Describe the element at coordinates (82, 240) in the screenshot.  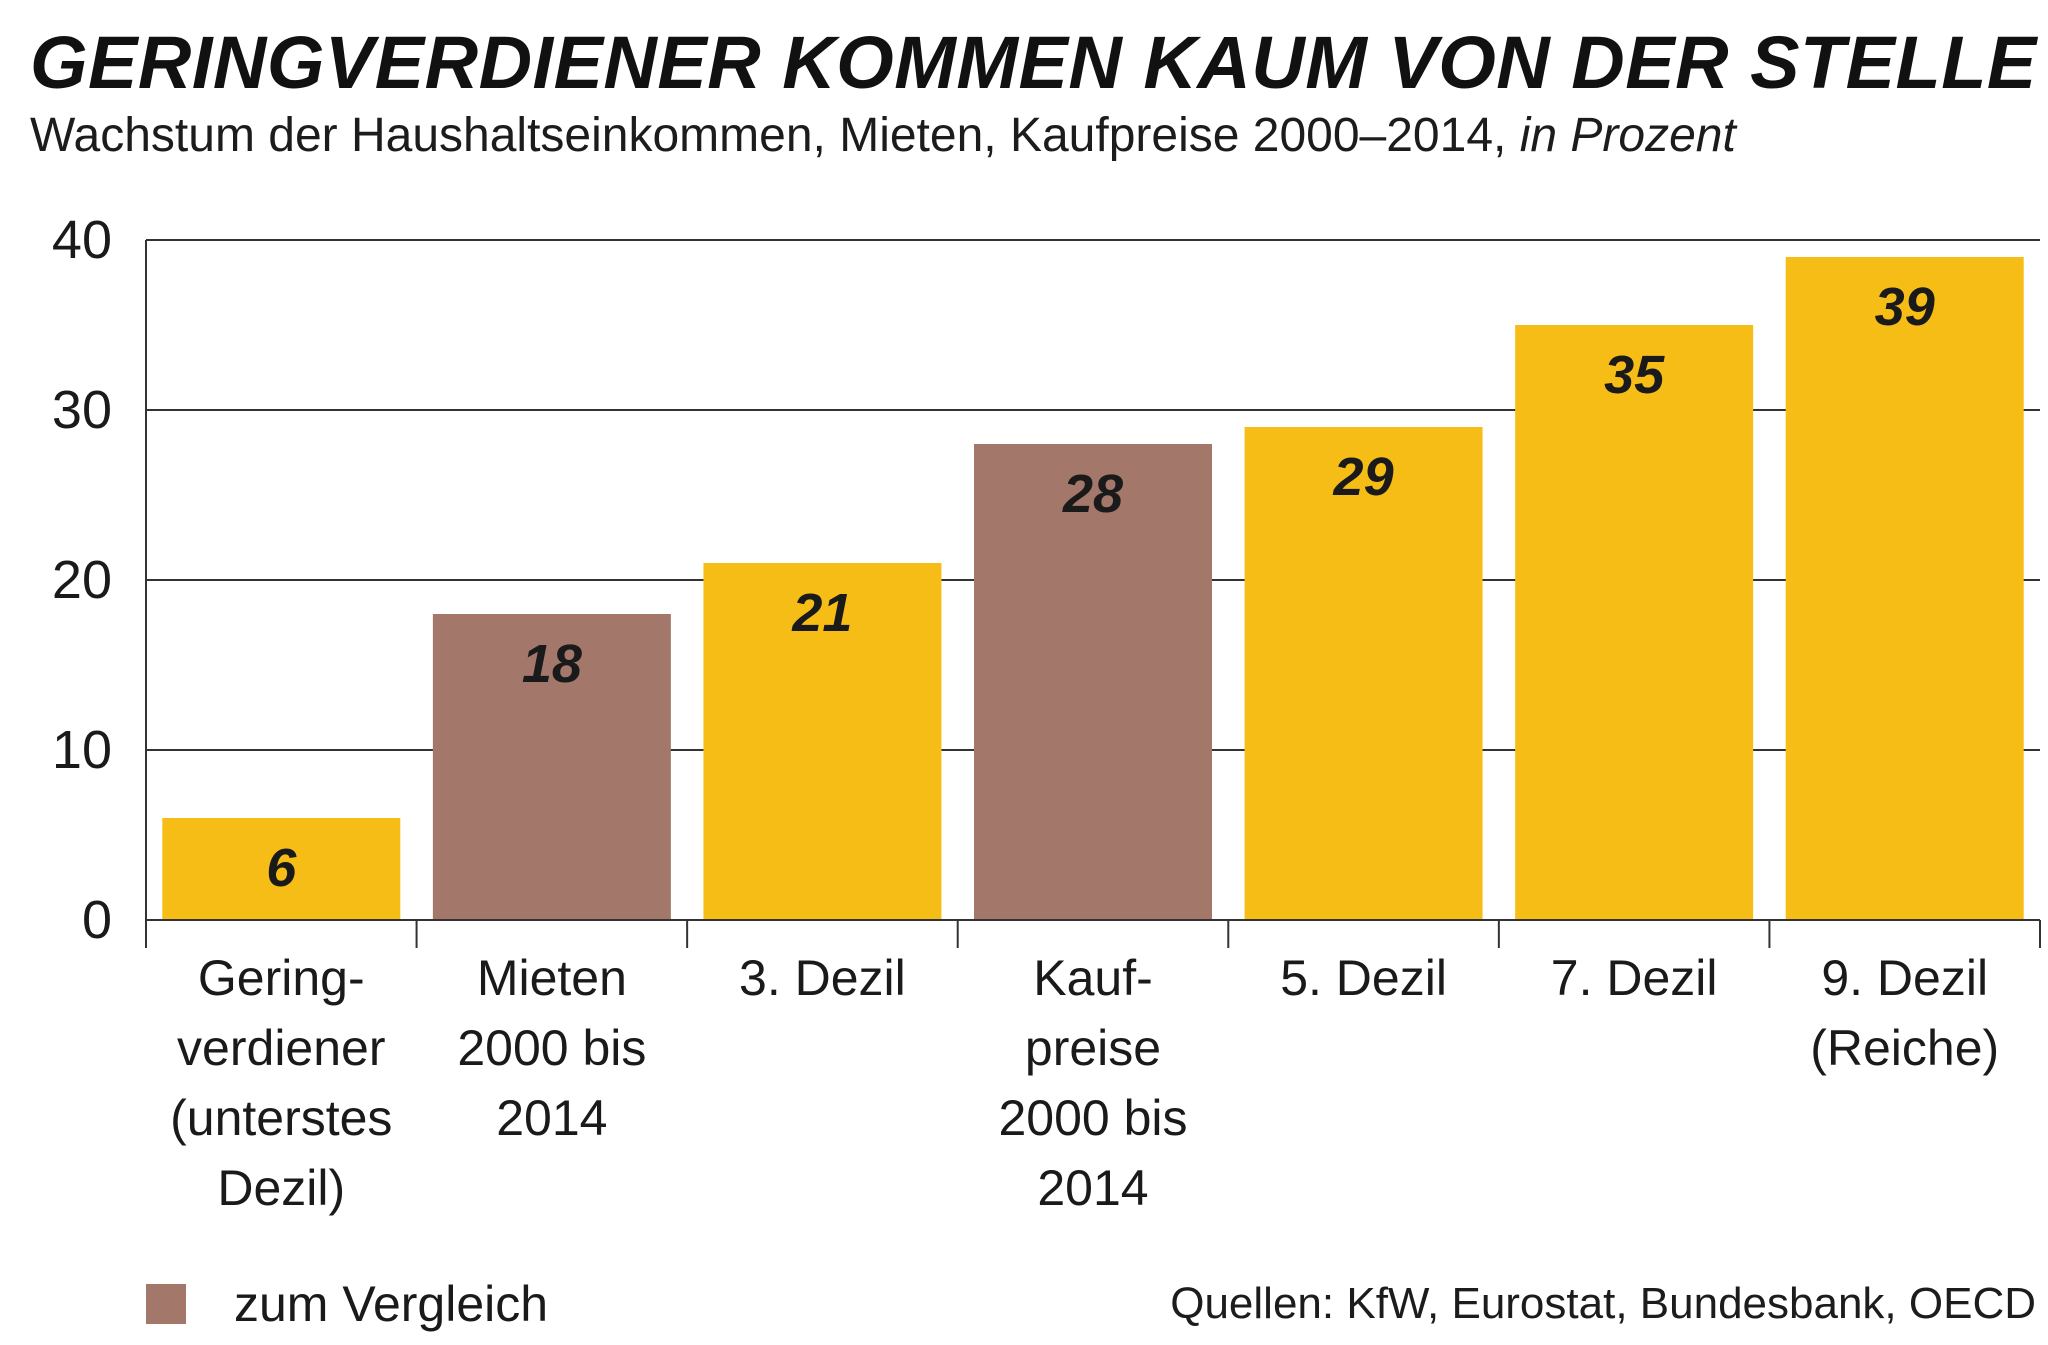
I see `y-tick-label: 40` at that location.